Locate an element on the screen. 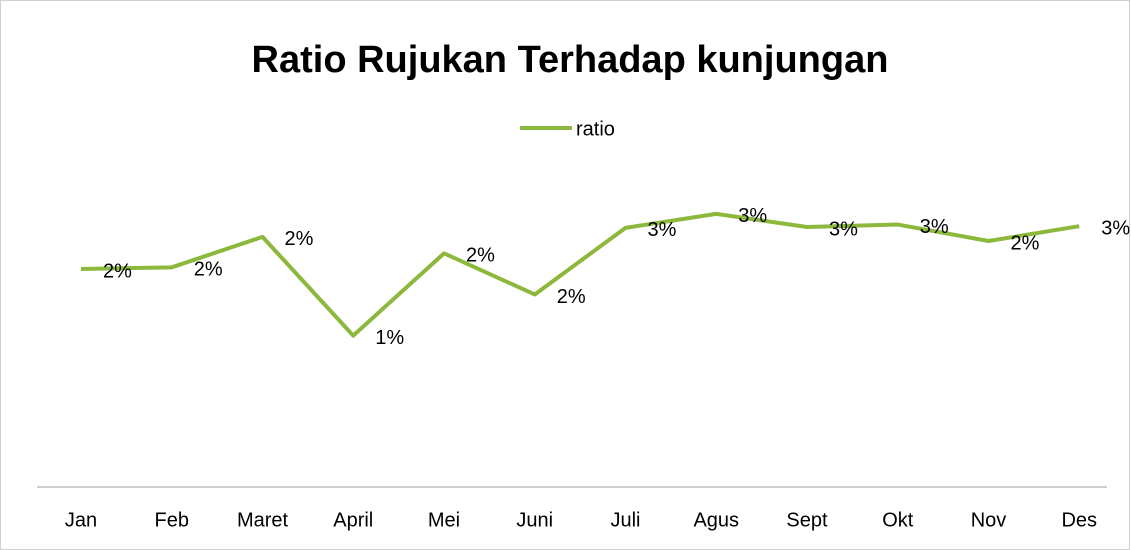 The height and width of the screenshot is (550, 1131). x-tick-label: Feb is located at coordinates (172, 520).